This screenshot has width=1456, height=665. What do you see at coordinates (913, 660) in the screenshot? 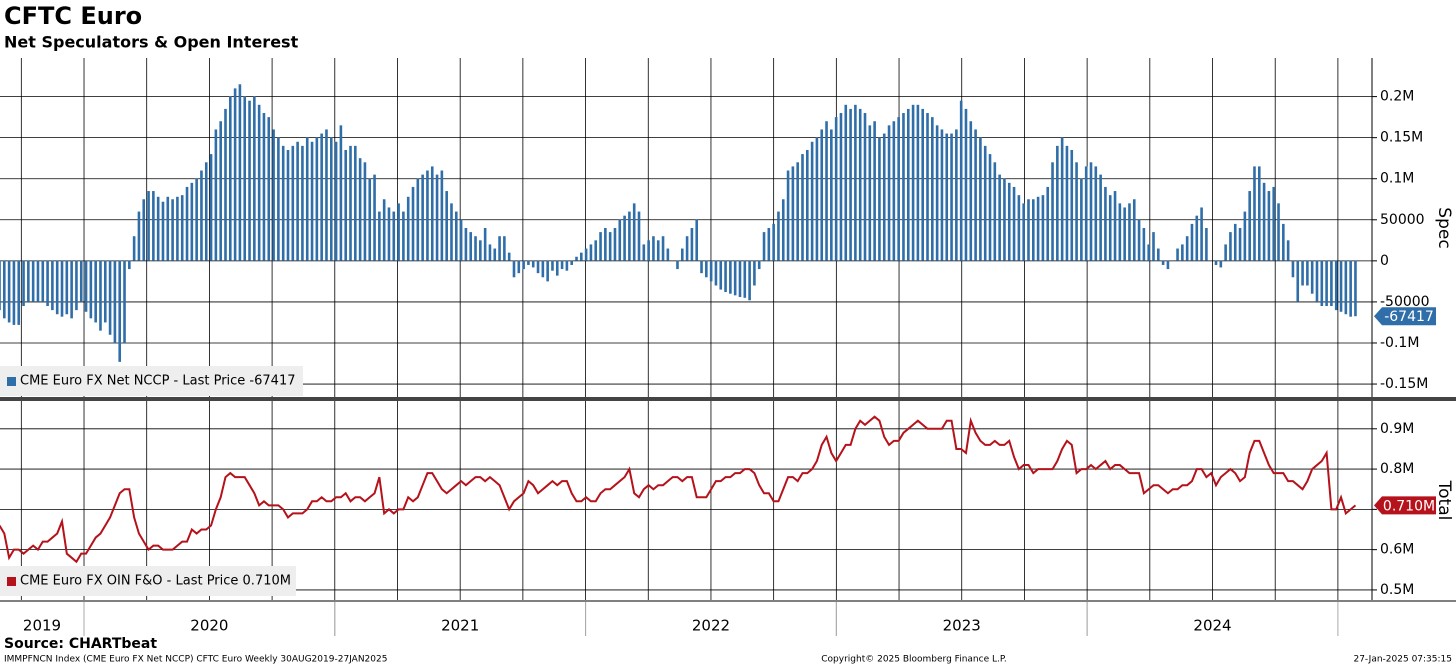
I see `footer-copyright: Copyright© 2025 Bloomberg Finance L.P.` at bounding box center [913, 660].